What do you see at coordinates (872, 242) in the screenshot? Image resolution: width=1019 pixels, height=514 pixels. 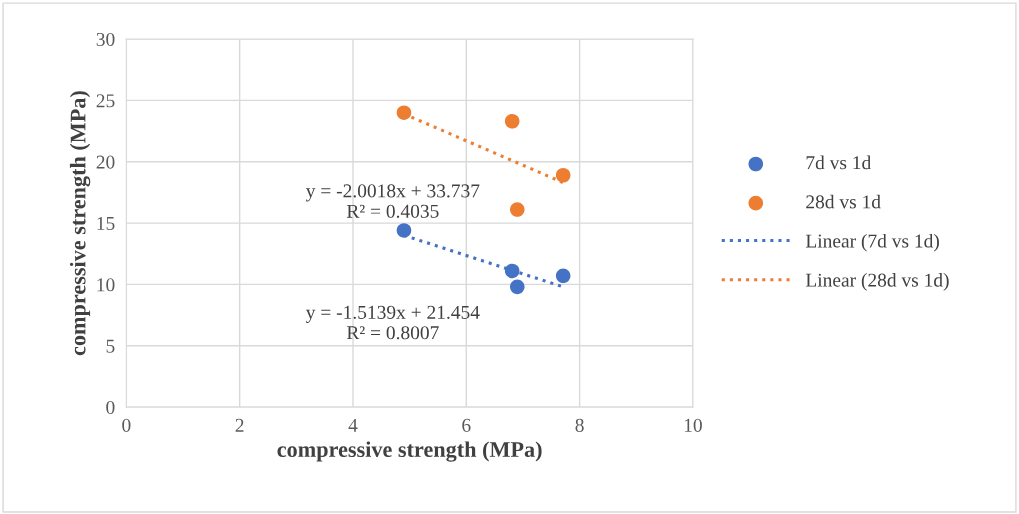 I see `legend-label: Linear (7d vs 1d)` at bounding box center [872, 242].